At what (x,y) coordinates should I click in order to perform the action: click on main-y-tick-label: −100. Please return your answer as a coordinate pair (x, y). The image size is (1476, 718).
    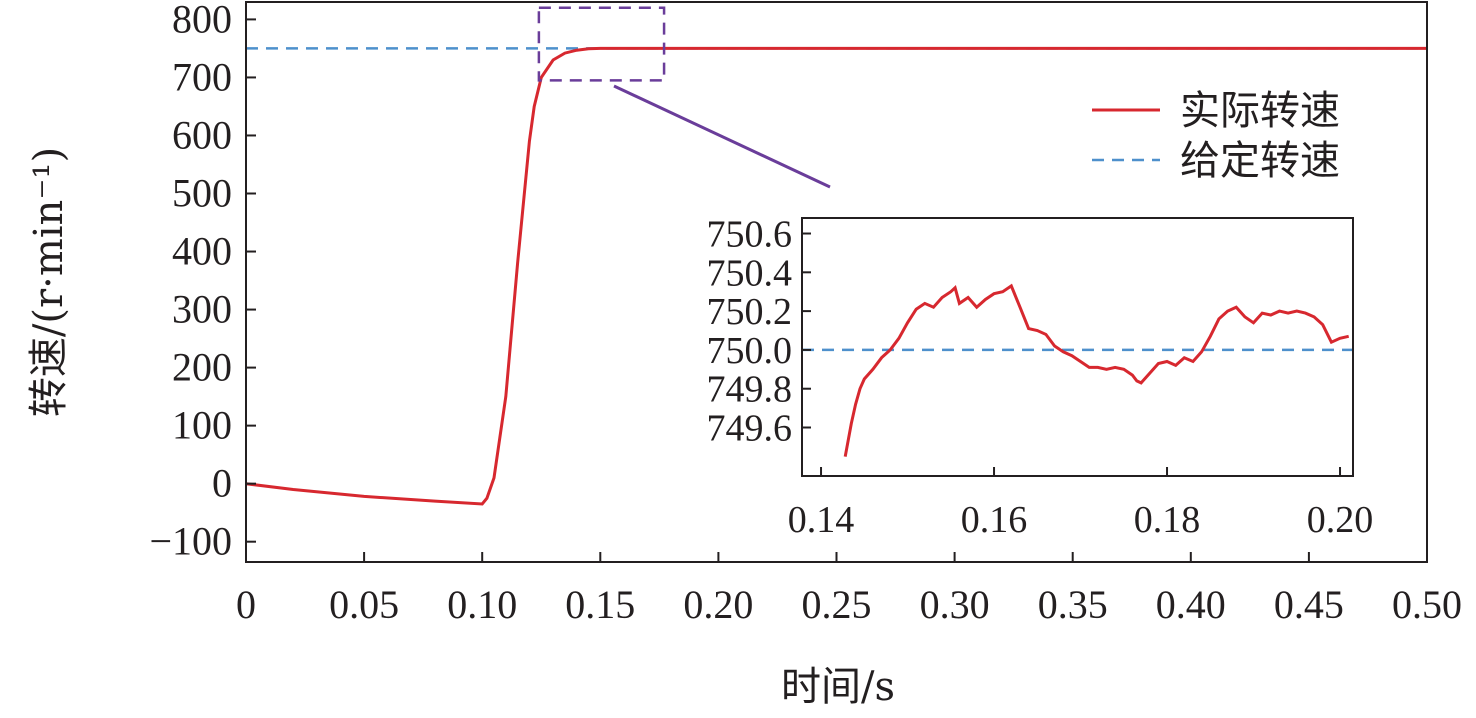
    Looking at the image, I should click on (190, 541).